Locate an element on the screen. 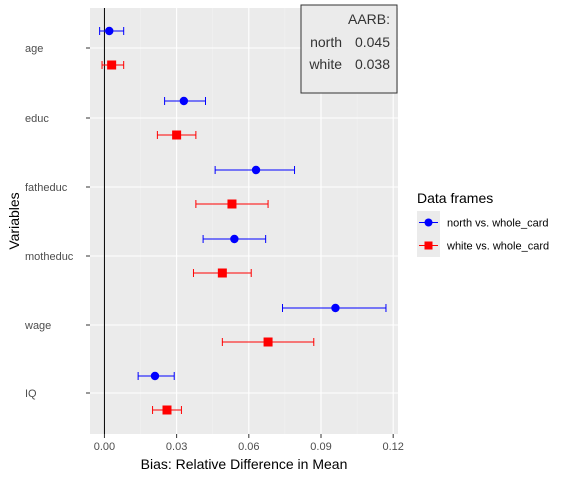  x-tick-label: 0.12 is located at coordinates (392, 447).